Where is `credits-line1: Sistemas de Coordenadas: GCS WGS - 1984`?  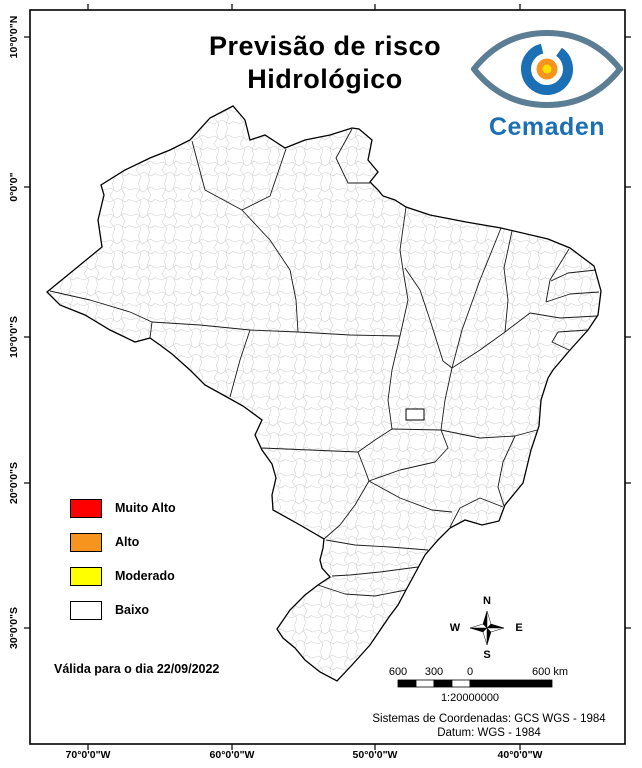 credits-line1: Sistemas de Coordenadas: GCS WGS - 1984 is located at coordinates (489, 719).